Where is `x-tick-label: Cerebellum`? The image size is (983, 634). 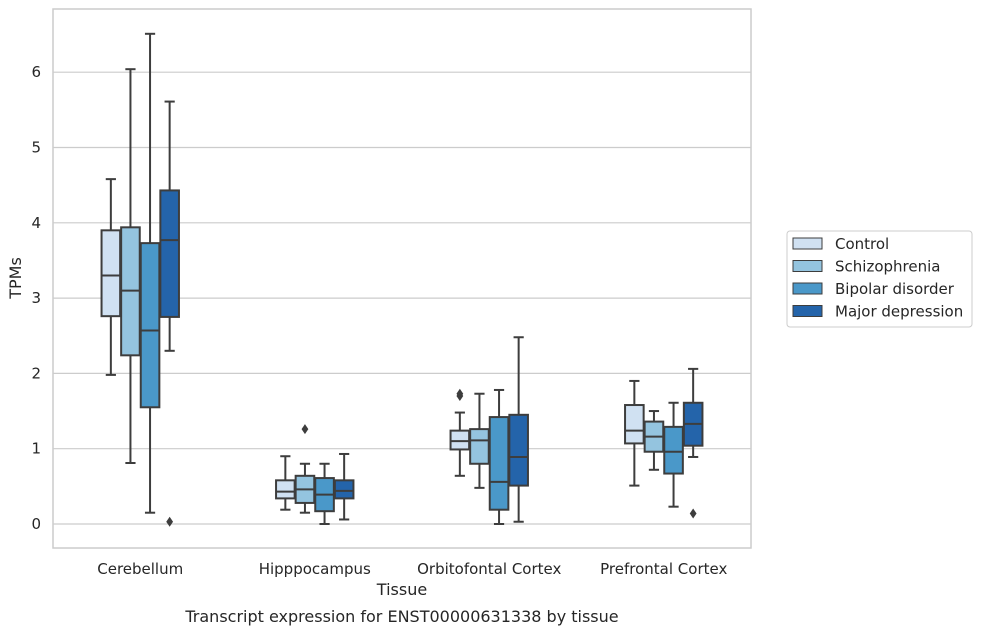 x-tick-label: Cerebellum is located at coordinates (140, 569).